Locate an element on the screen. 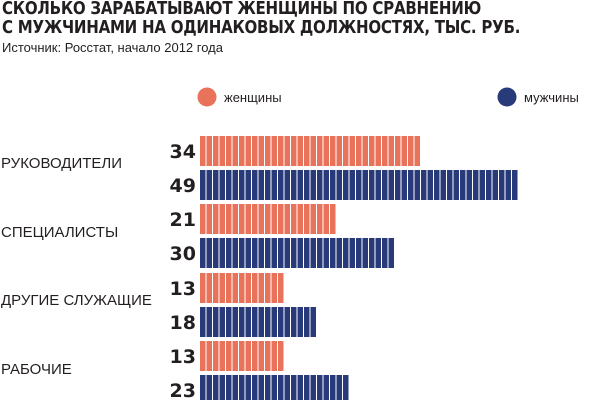 The width and height of the screenshot is (600, 400). bar-managers-women is located at coordinates (310, 151).